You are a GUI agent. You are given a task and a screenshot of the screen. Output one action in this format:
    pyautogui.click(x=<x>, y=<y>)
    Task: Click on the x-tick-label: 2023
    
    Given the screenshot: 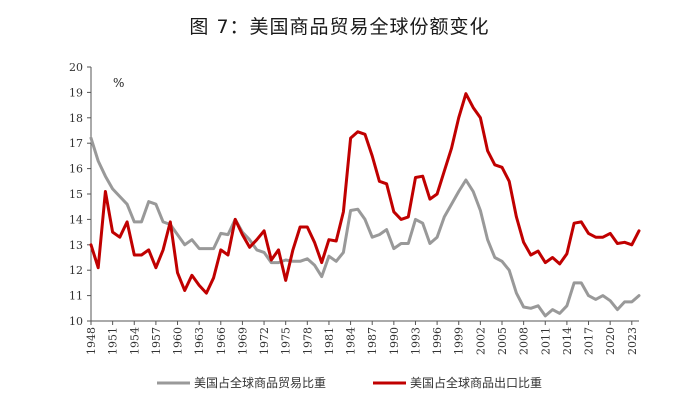 What is the action you would take?
    pyautogui.click(x=632, y=341)
    